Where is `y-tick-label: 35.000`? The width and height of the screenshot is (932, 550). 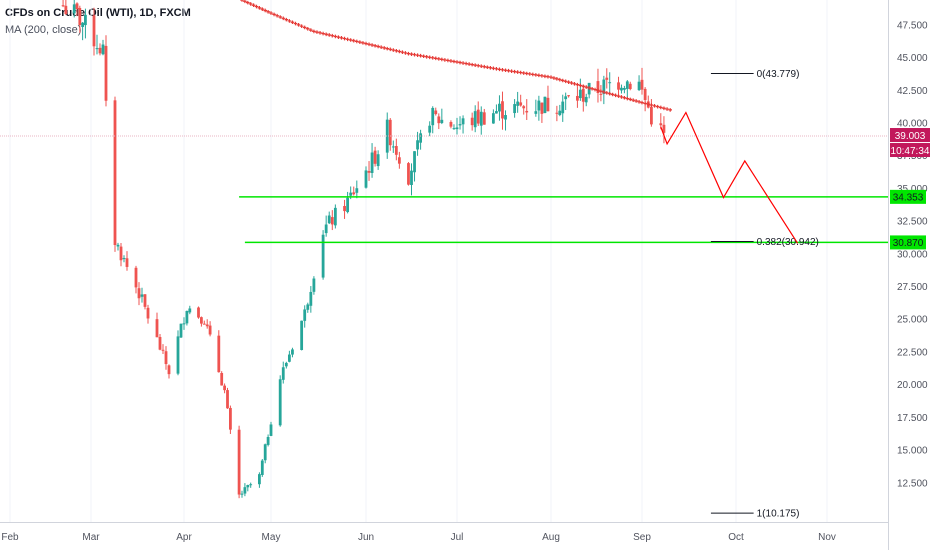 y-tick-label: 35.000 is located at coordinates (912, 189).